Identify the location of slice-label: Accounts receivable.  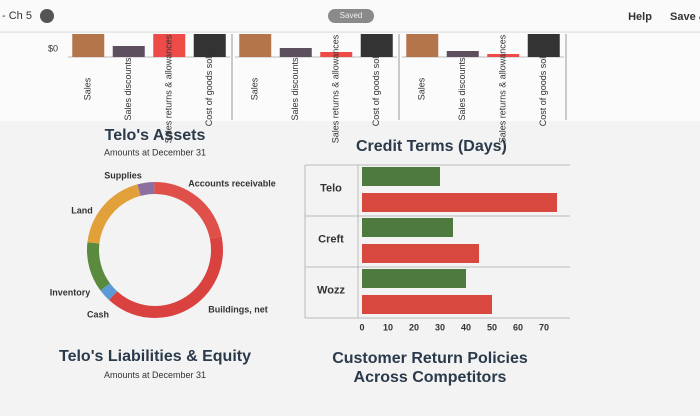
(232, 183).